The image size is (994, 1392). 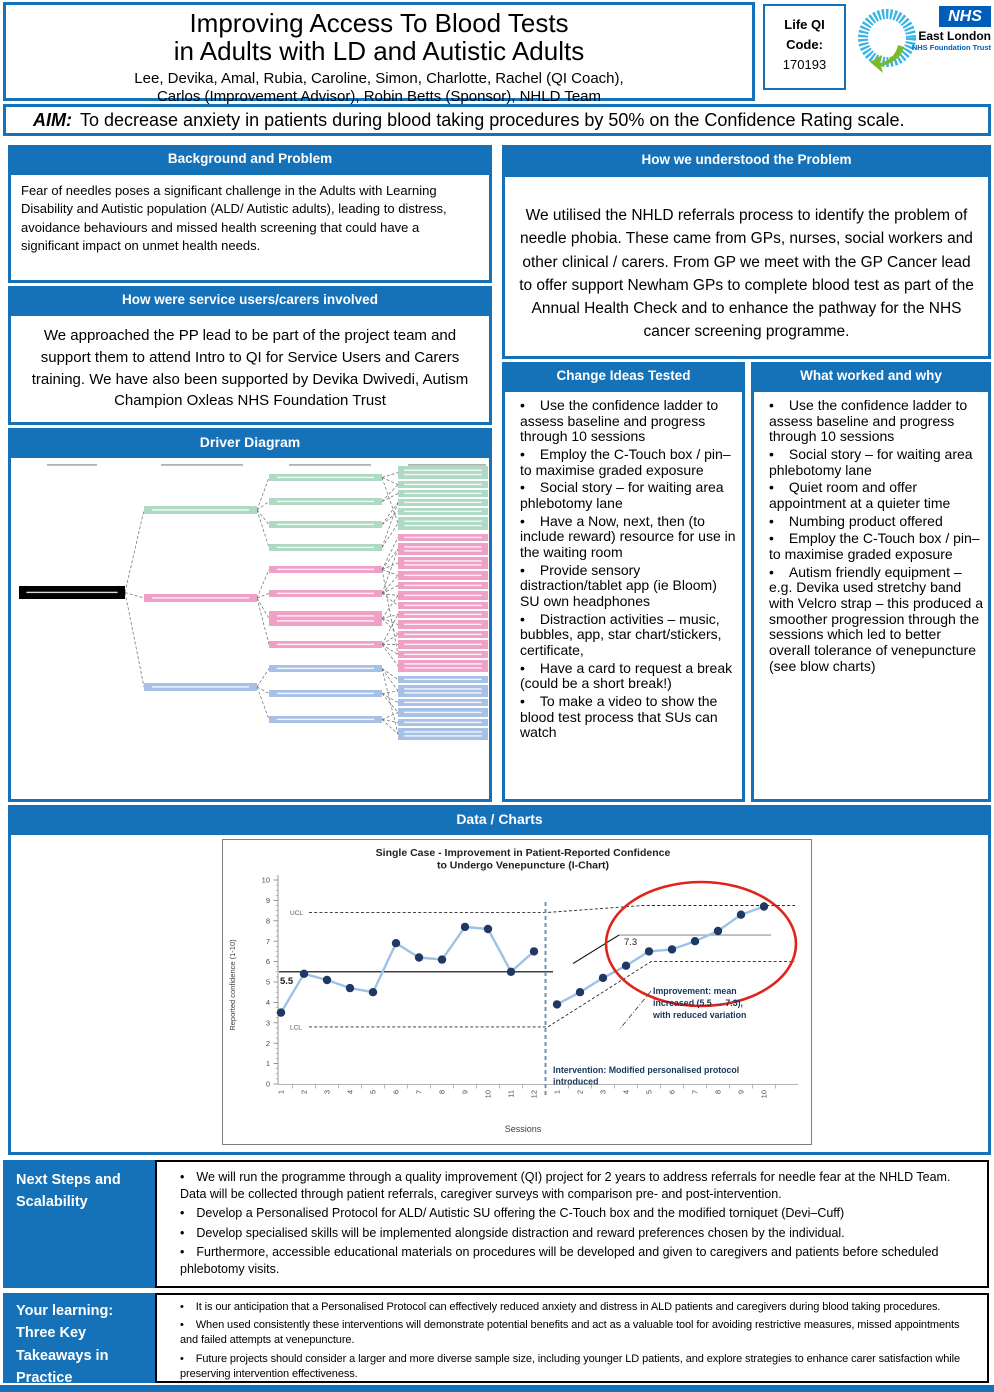 What do you see at coordinates (511, 1094) in the screenshot?
I see `svg-text: 11` at bounding box center [511, 1094].